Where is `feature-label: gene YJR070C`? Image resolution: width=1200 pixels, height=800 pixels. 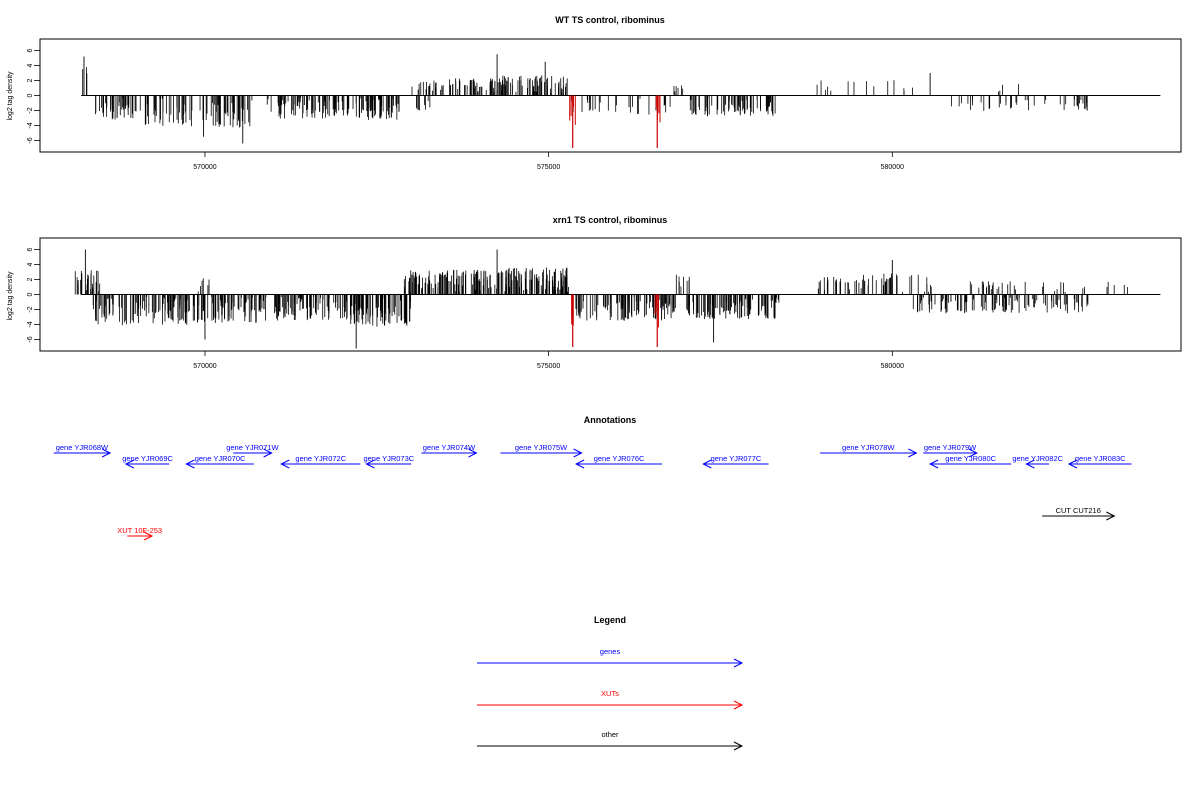 feature-label: gene YJR070C is located at coordinates (220, 458).